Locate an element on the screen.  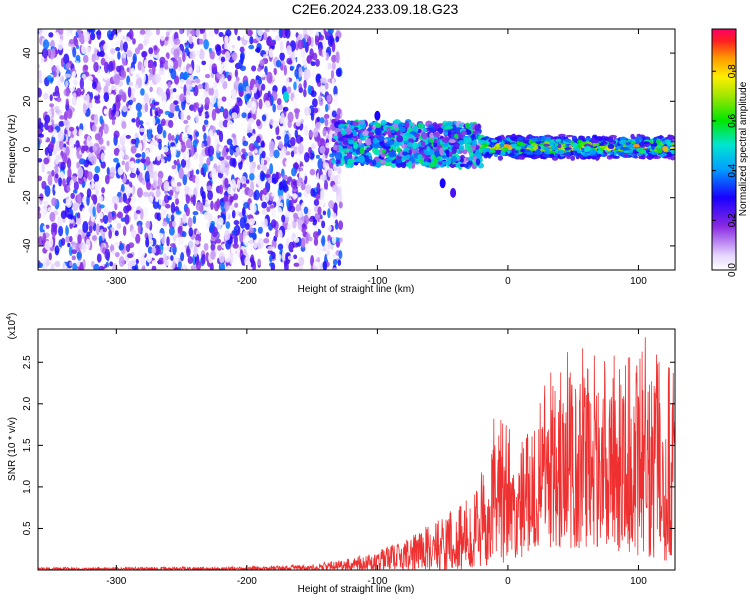
colorbar-tick-label: 0.0 is located at coordinates (732, 270).